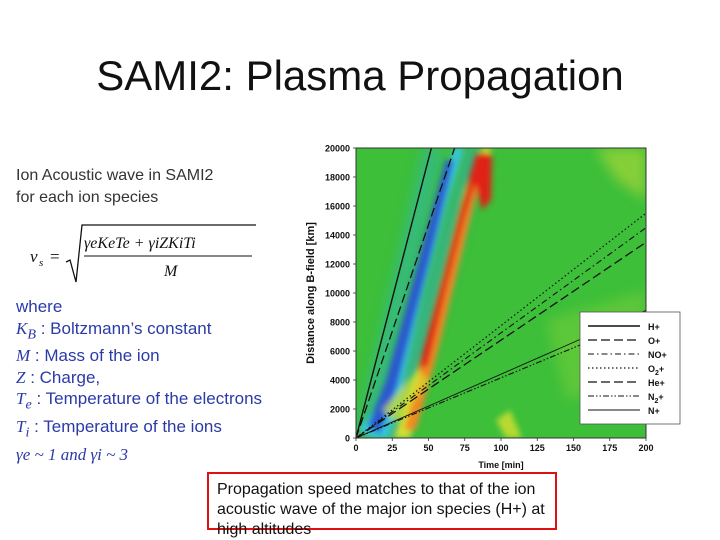 This screenshot has height=540, width=720. Describe the element at coordinates (355, 448) in the screenshot. I see `x-tick-label: 0` at that location.